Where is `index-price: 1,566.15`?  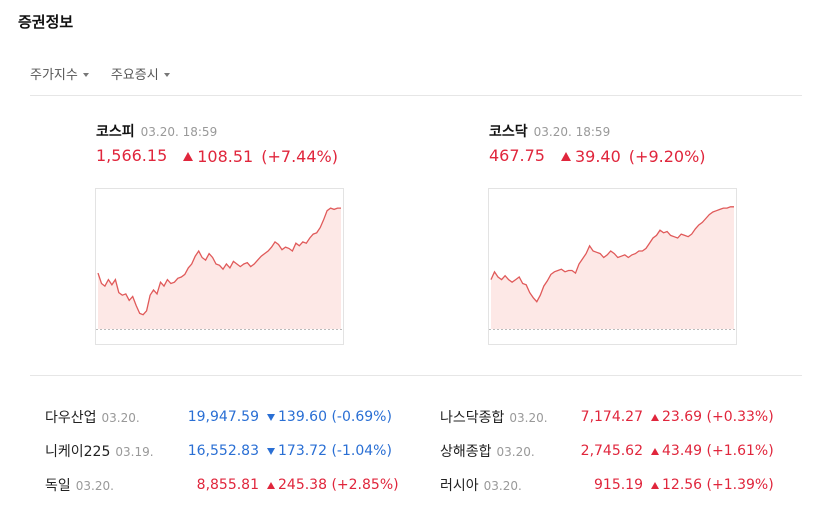
index-price: 1,566.15 is located at coordinates (132, 155).